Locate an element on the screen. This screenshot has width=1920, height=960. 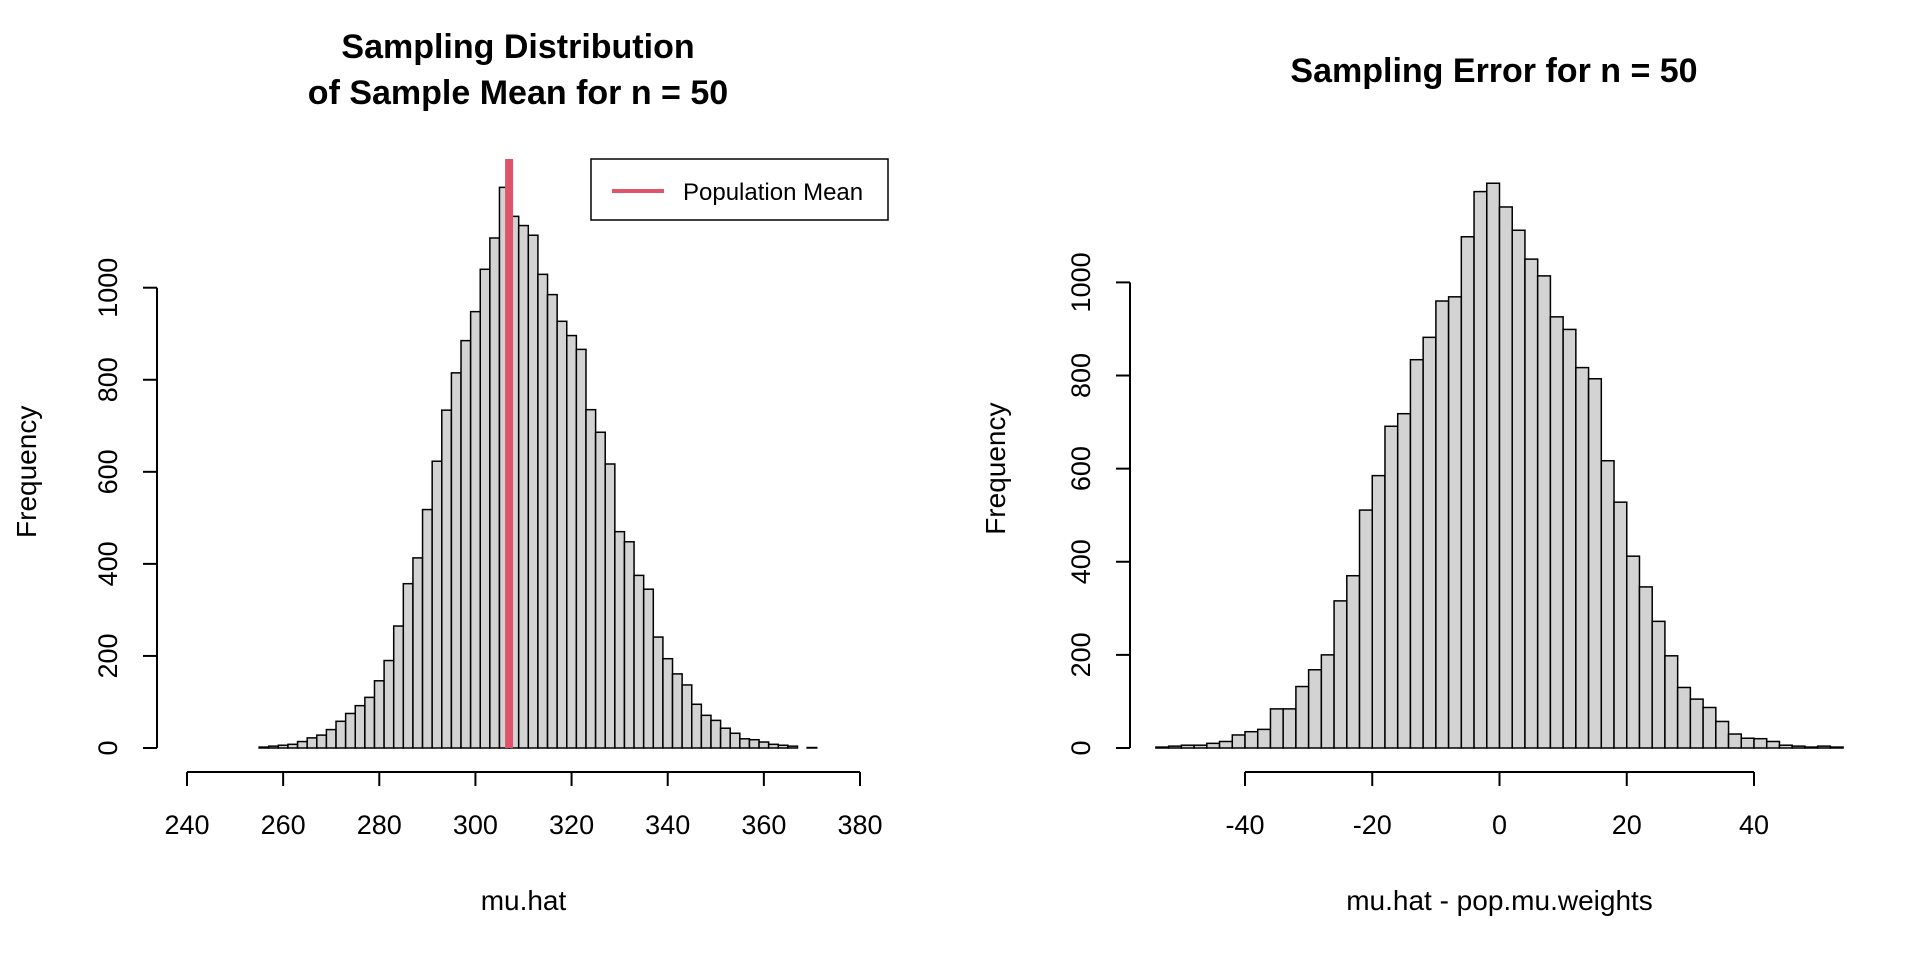
y-tick-label: 1000 is located at coordinates (108, 288).